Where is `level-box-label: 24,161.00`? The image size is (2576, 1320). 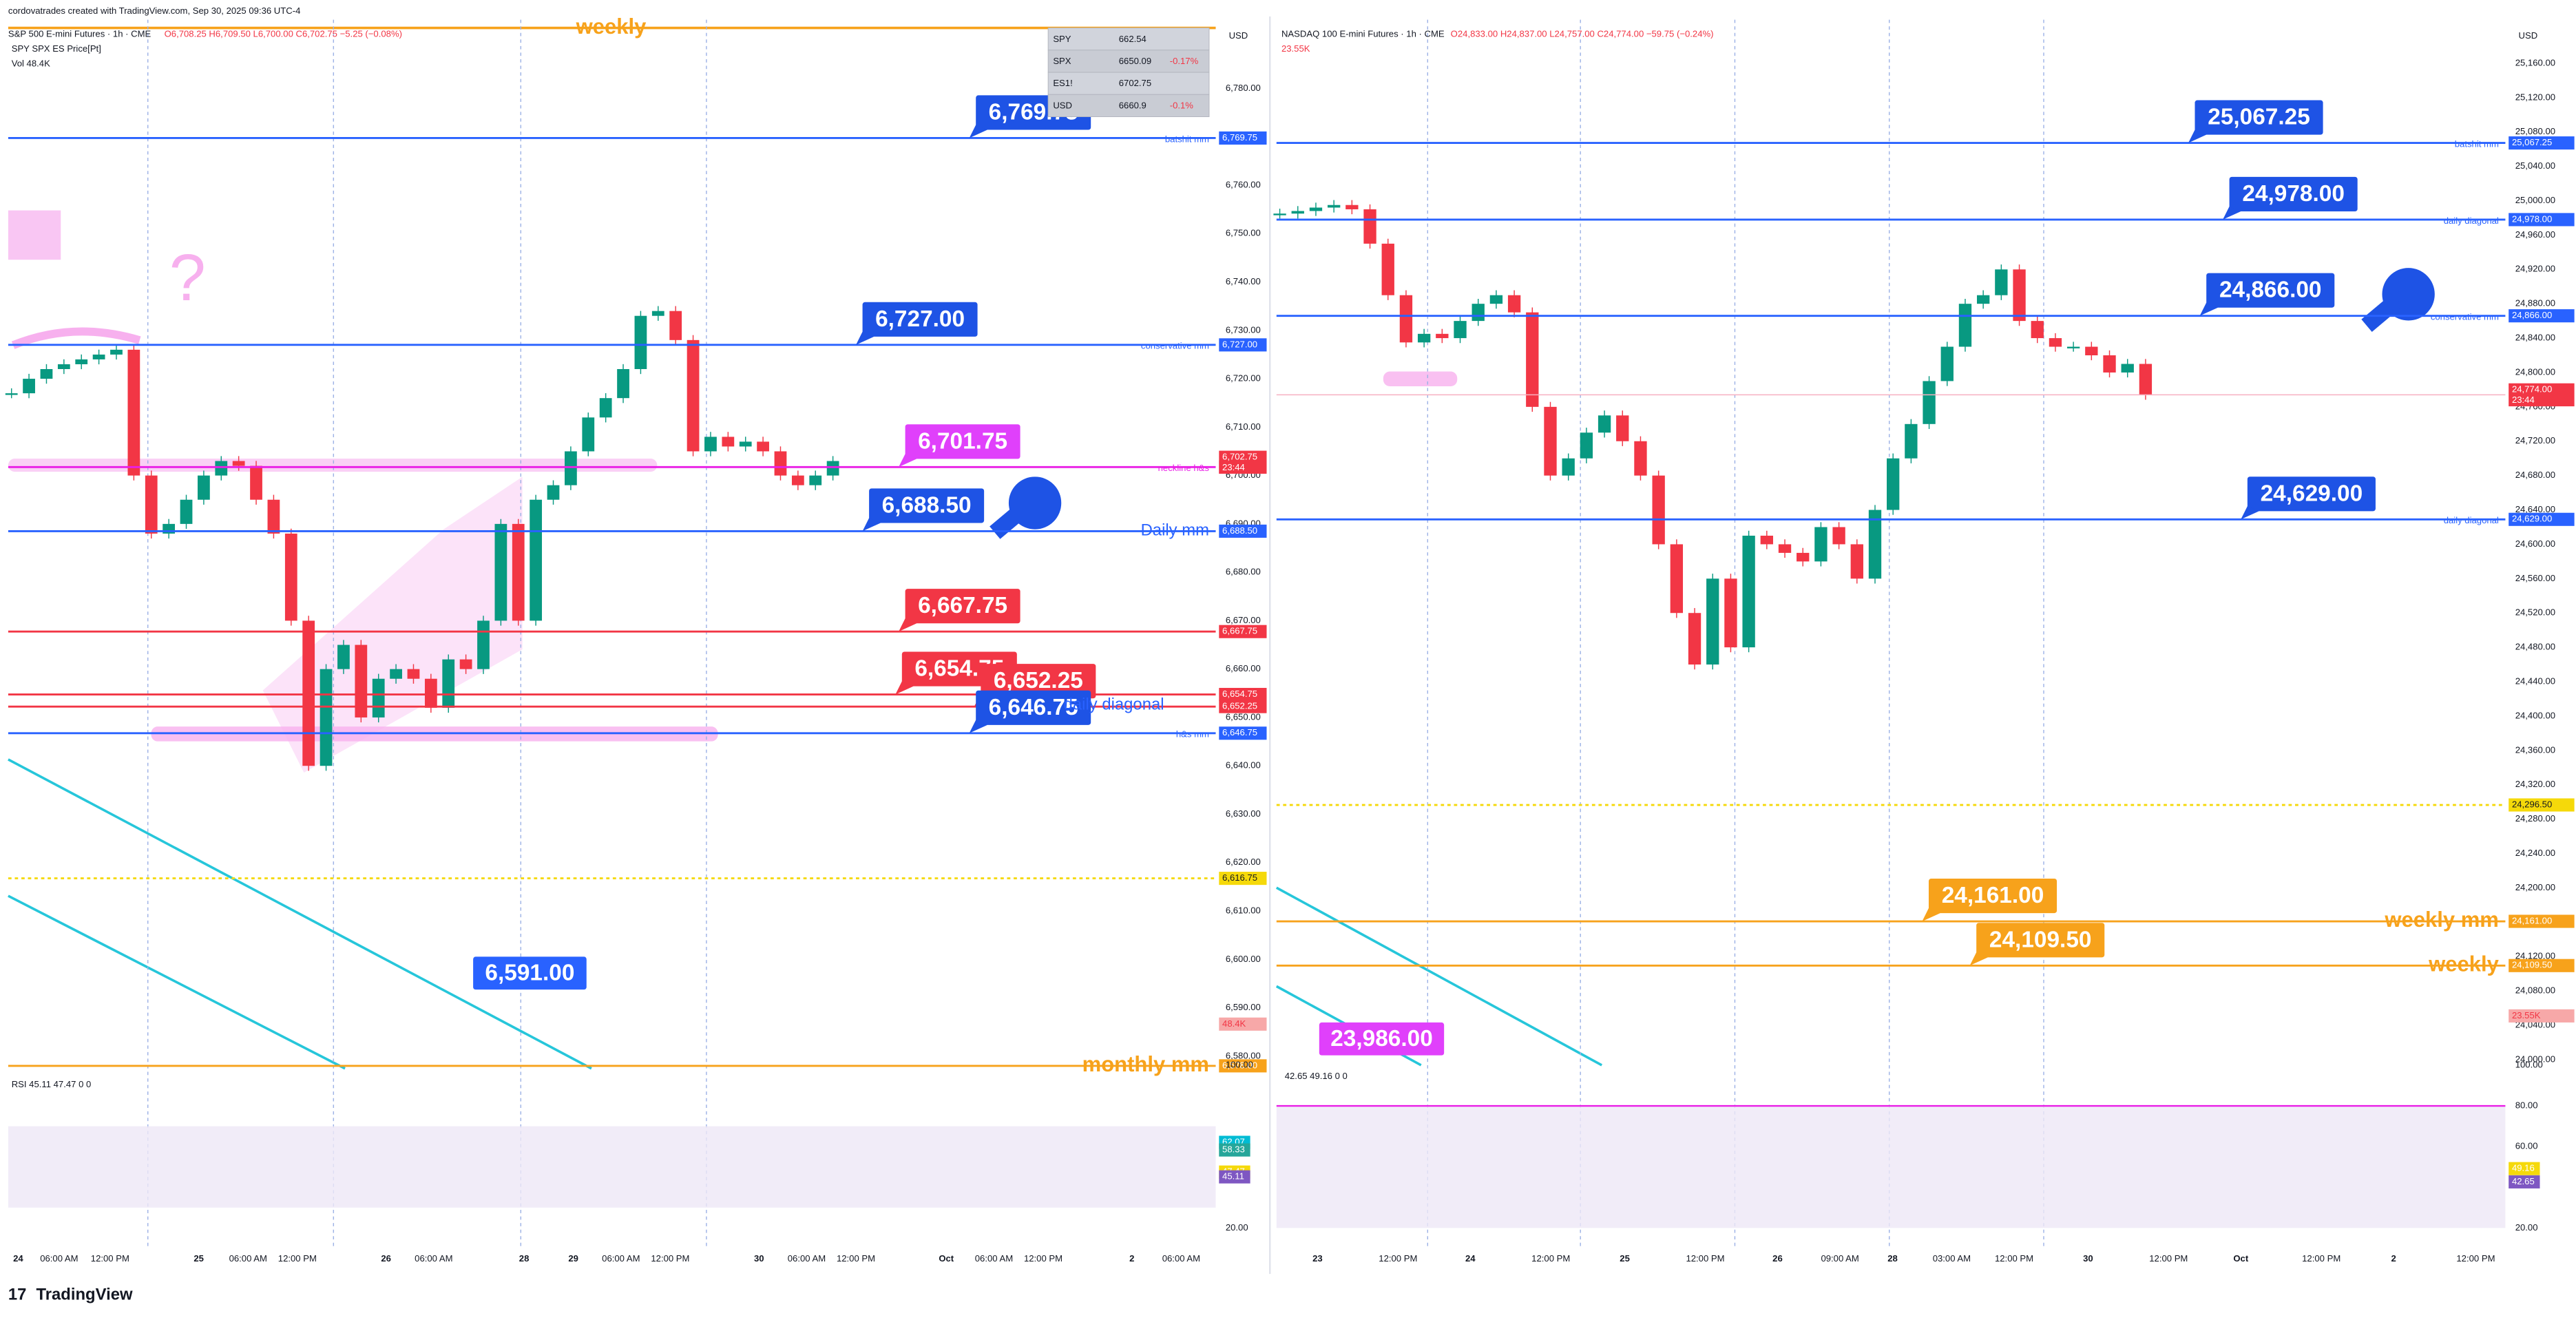 level-box-label: 24,161.00 is located at coordinates (1993, 895).